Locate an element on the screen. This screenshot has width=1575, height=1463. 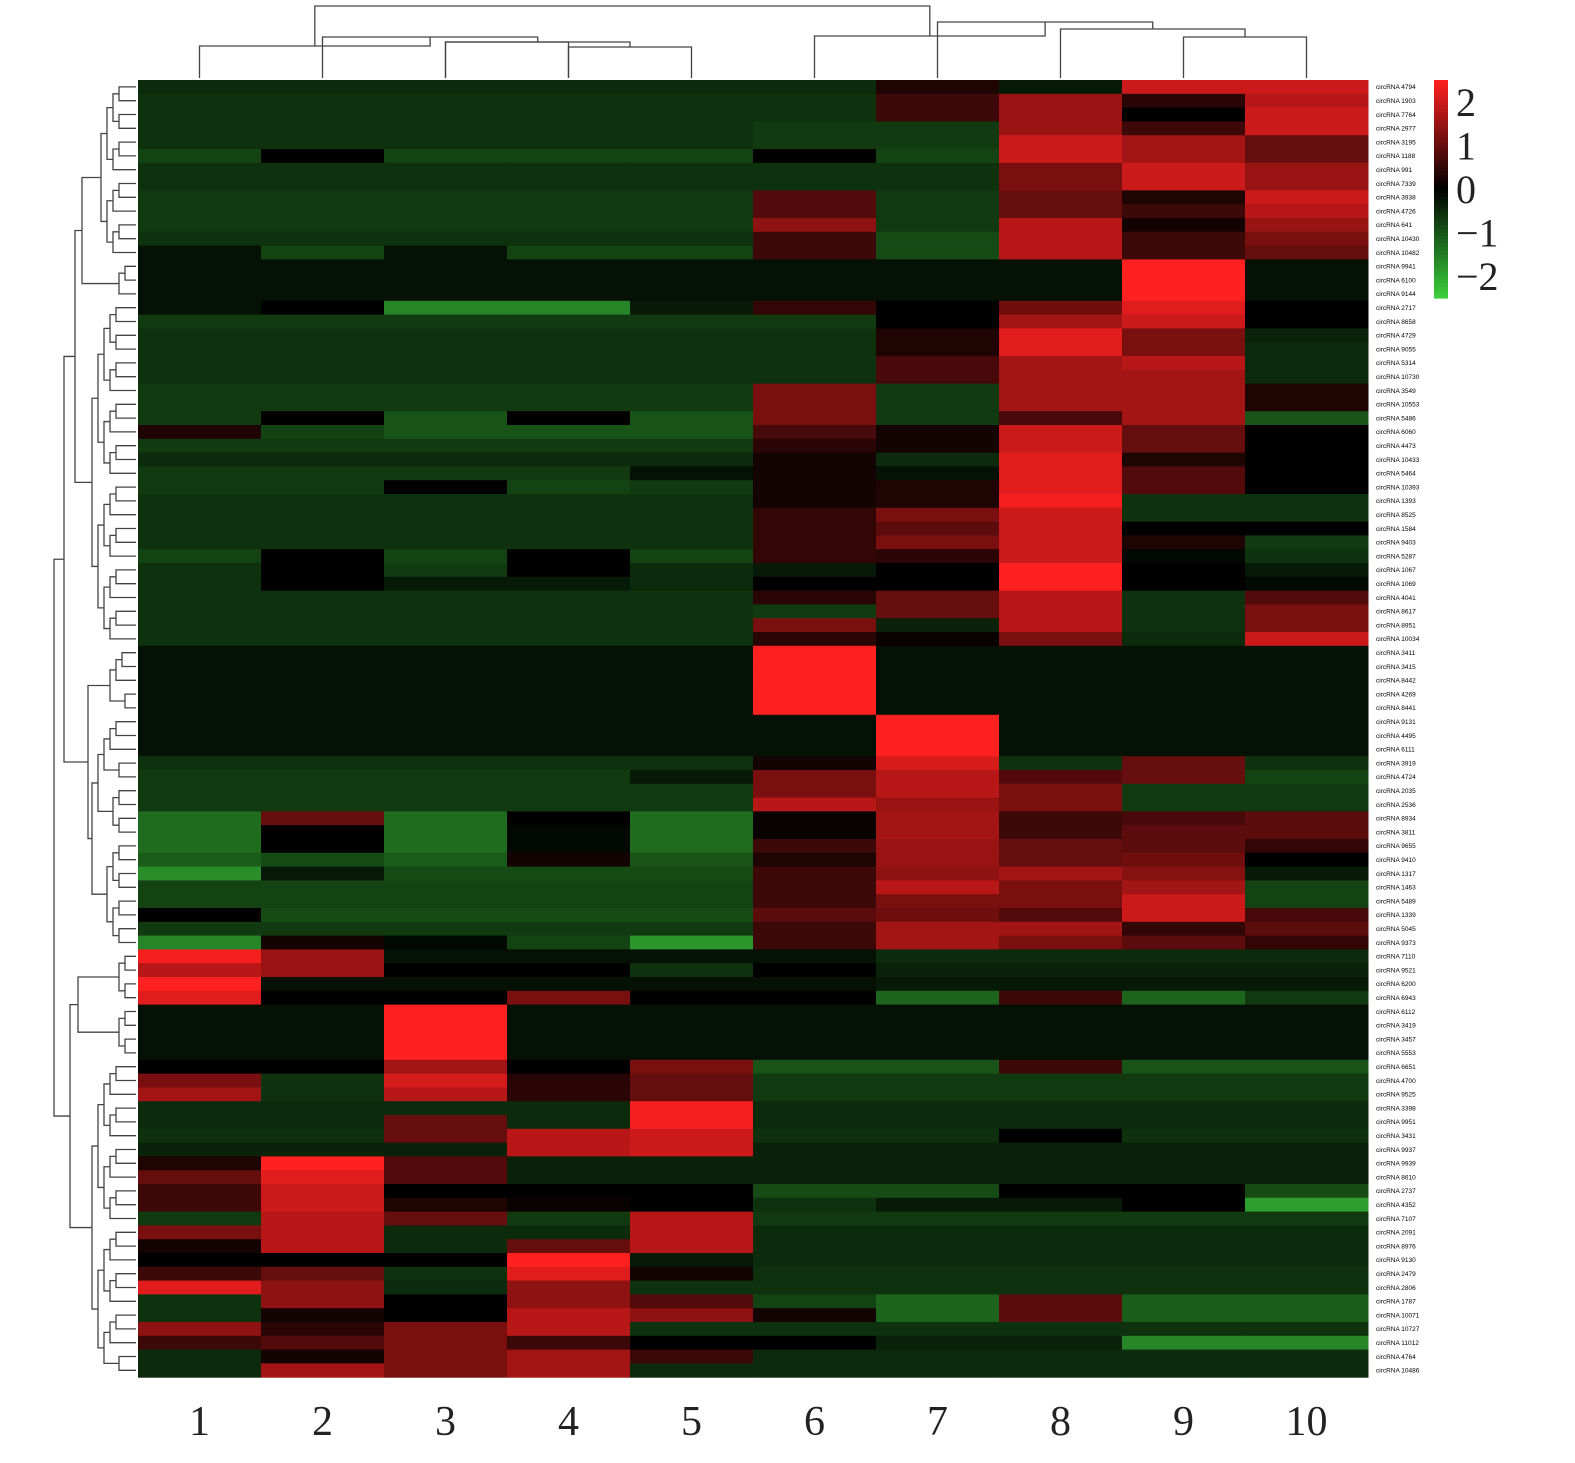
row-label: circRNA 4726 is located at coordinates (1396, 211).